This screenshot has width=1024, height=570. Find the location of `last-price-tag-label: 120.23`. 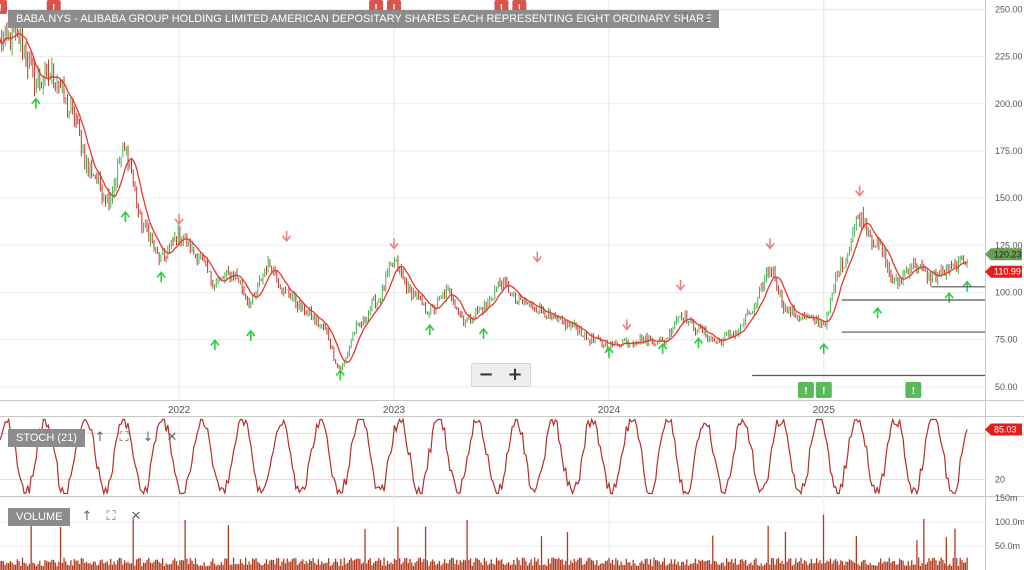

last-price-tag-label: 120.23 is located at coordinates (1008, 254).